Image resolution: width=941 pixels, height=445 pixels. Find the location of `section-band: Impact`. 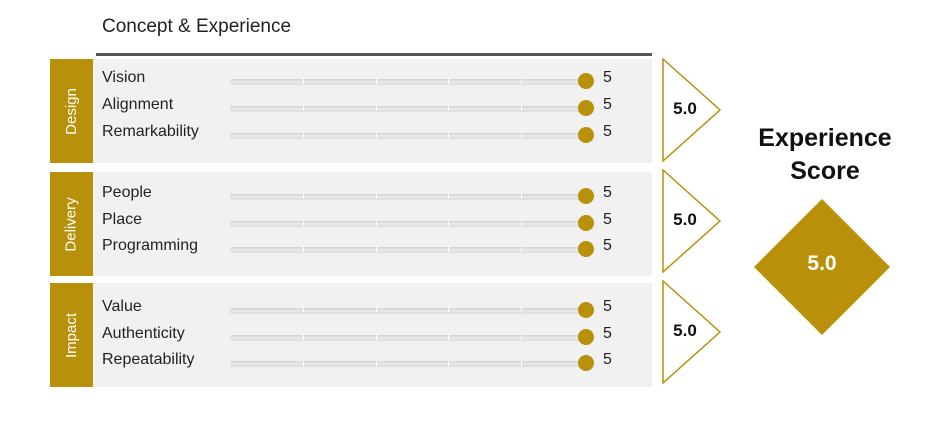

section-band: Impact is located at coordinates (71, 335).